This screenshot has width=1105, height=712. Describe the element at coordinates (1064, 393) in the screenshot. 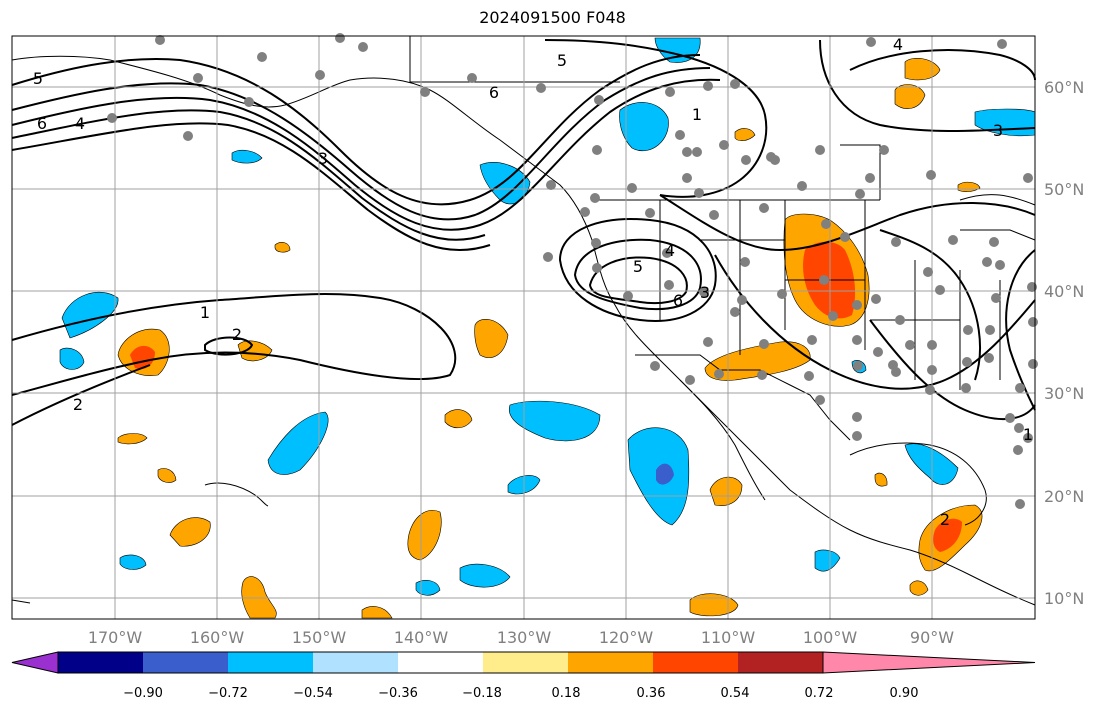

I see `lat-label: 30°N` at that location.